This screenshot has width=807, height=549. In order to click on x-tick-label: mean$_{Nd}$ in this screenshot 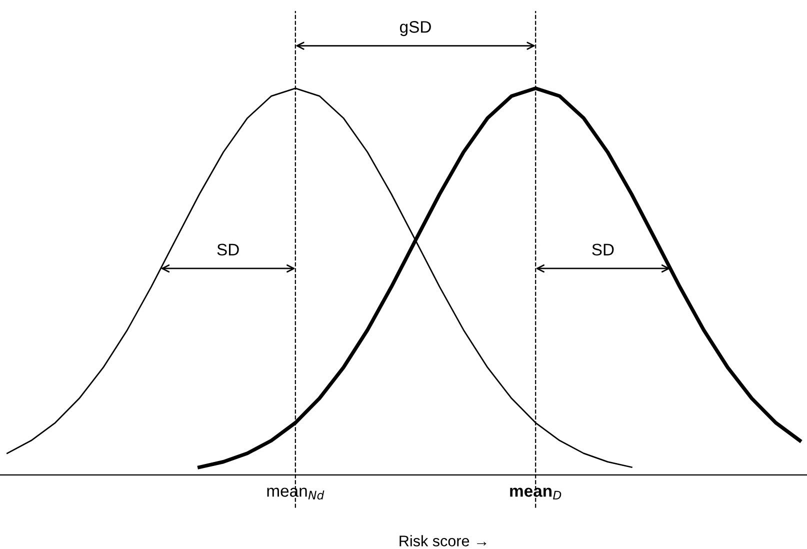, I will do `click(295, 494)`.